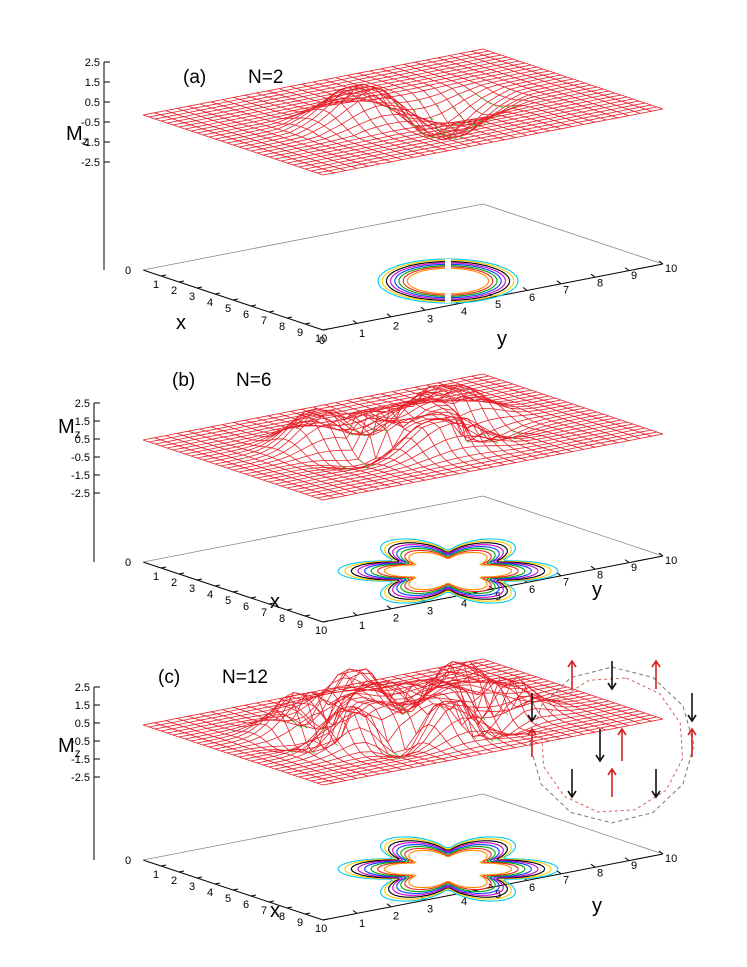  I want to click on panel-c-contours, so click(448, 869).